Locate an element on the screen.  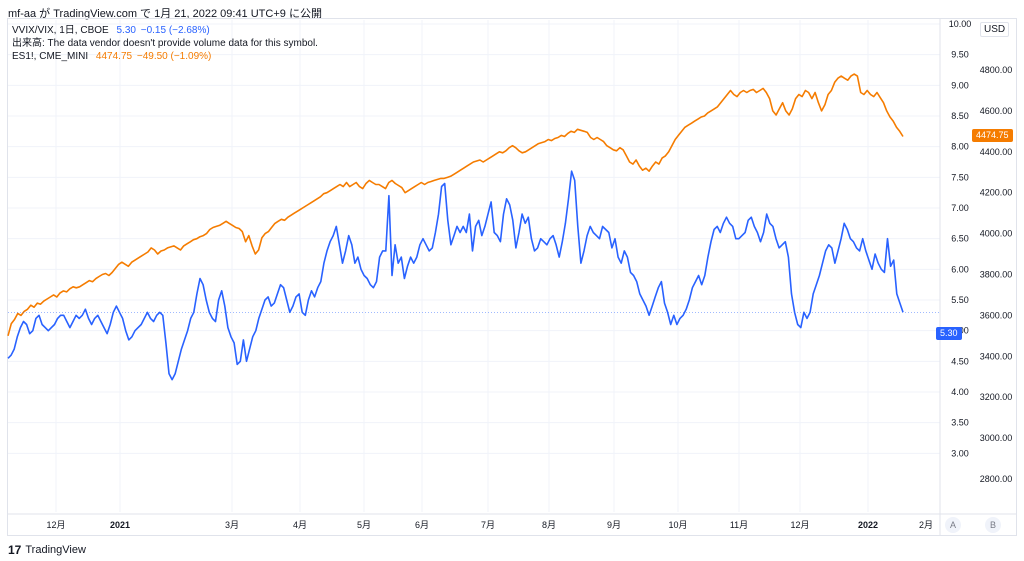
ratio-tick-label: 9.50 is located at coordinates (960, 55).